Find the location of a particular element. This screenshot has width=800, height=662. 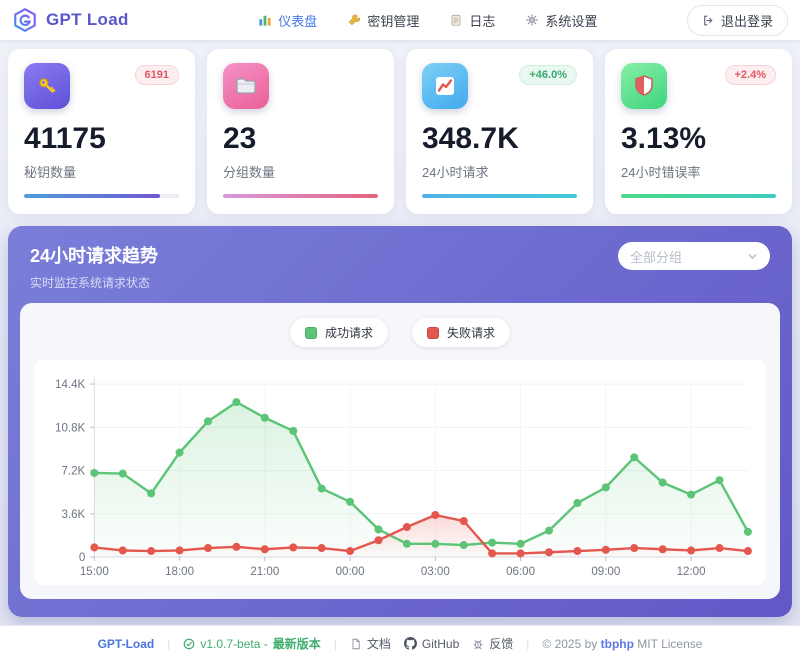

stat-value: 23 is located at coordinates (240, 138).